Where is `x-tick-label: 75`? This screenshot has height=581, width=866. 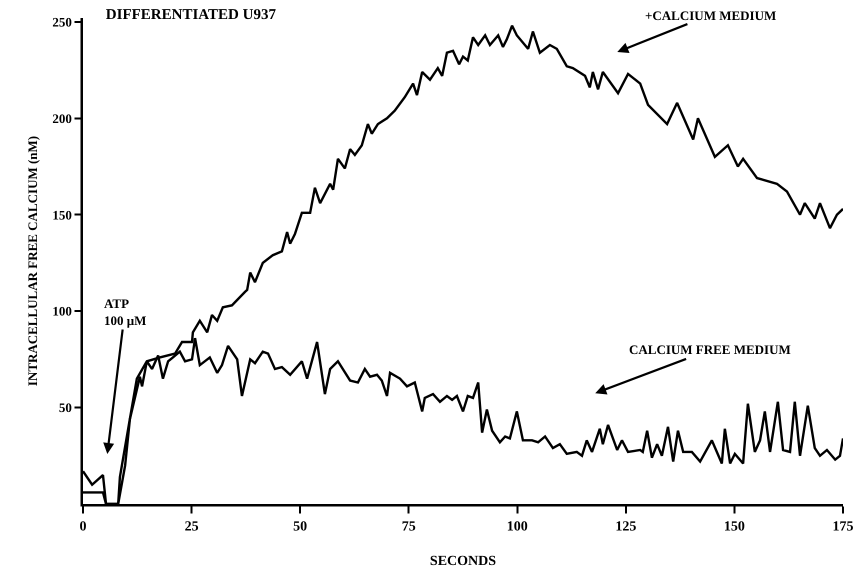 x-tick-label: 75 is located at coordinates (409, 526).